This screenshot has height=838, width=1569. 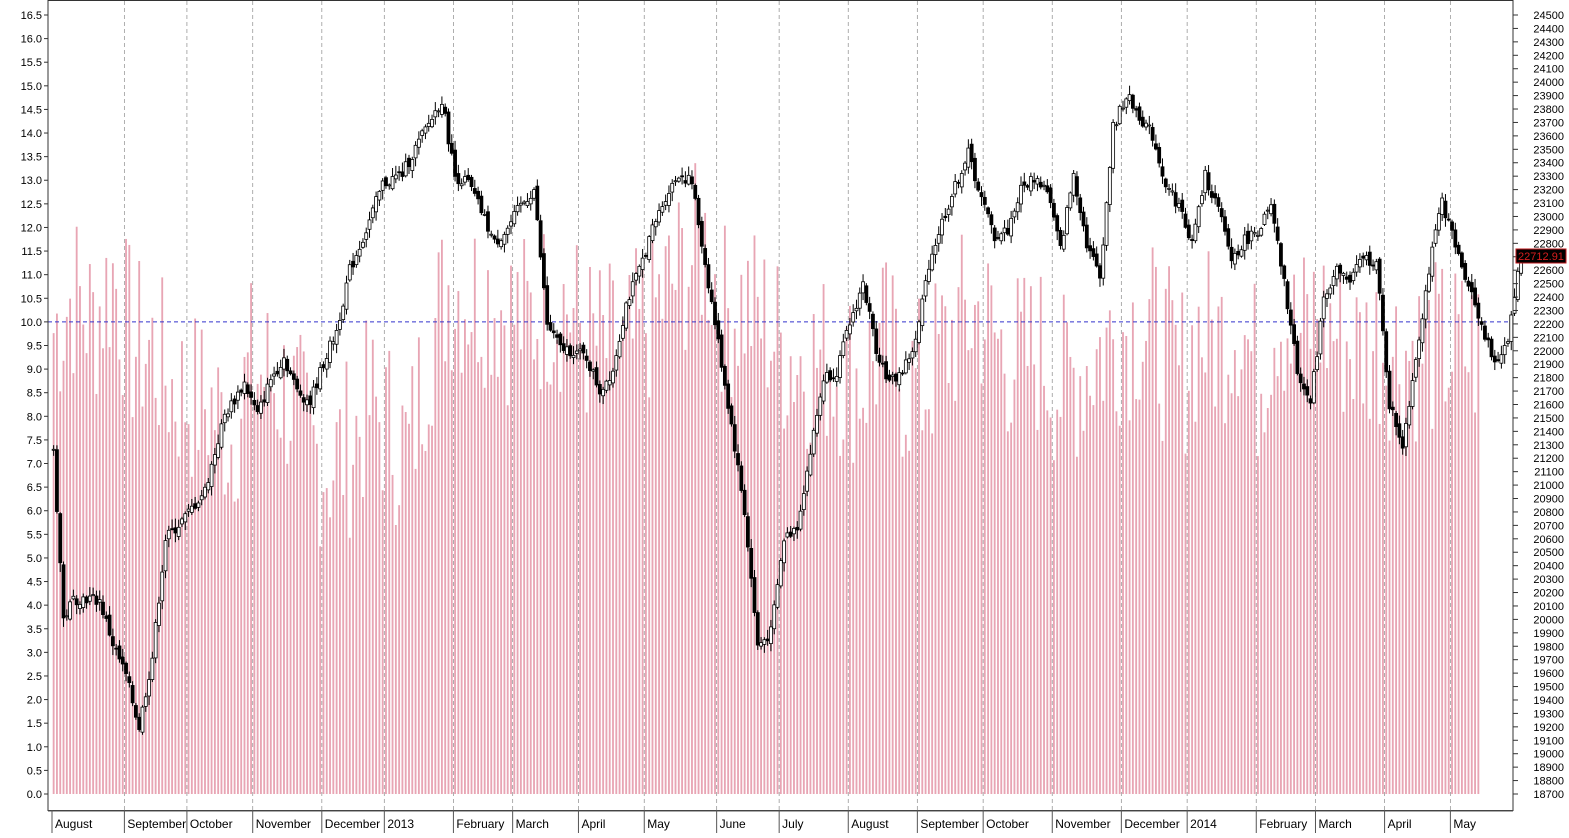 I want to click on right-tick-label: 19000, so click(x=1548, y=755).